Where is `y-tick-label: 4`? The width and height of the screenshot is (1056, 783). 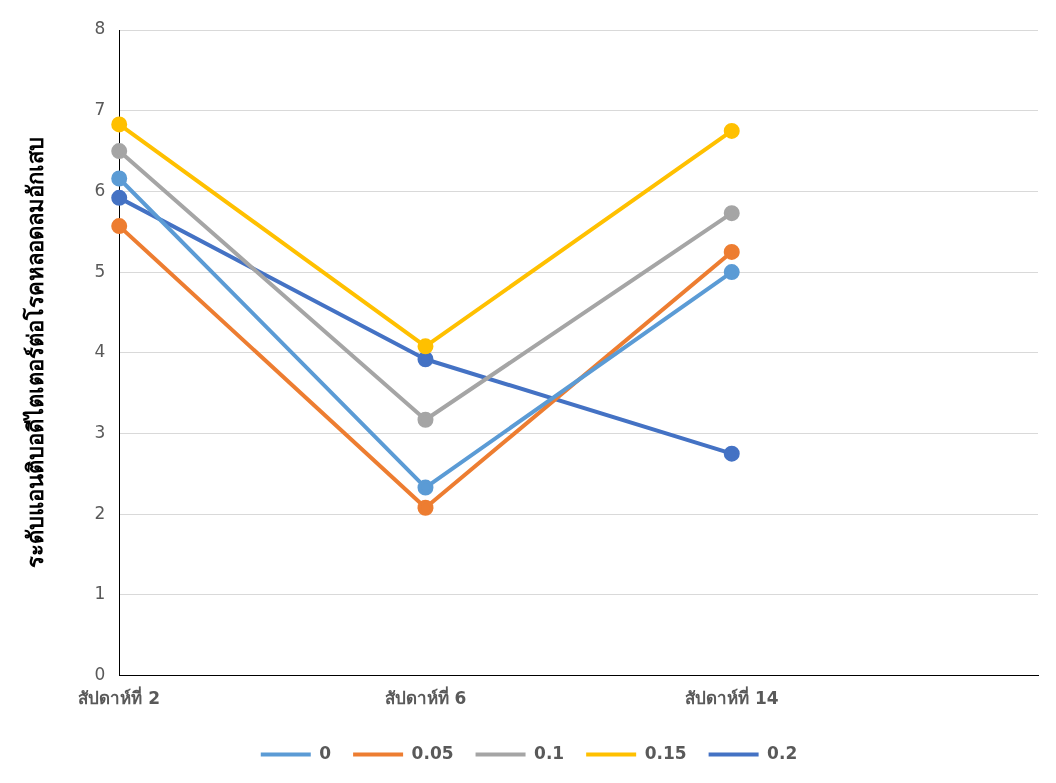
y-tick-label: 4 is located at coordinates (100, 351).